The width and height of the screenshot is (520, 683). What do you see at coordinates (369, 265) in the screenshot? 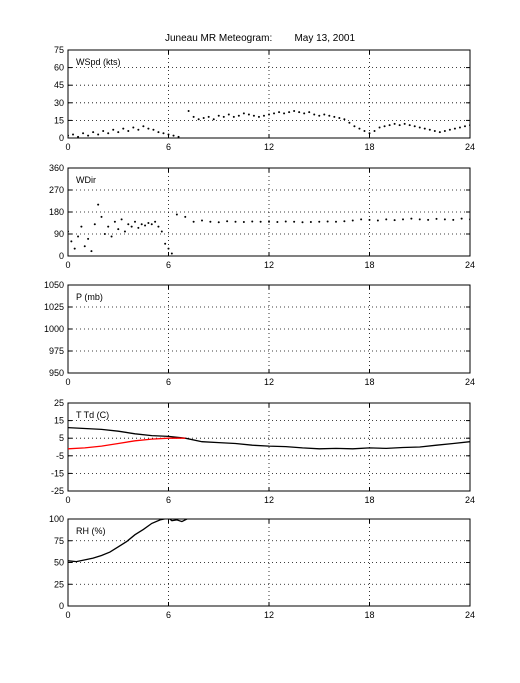
I see `wdir-xtick-label: 18` at bounding box center [369, 265].